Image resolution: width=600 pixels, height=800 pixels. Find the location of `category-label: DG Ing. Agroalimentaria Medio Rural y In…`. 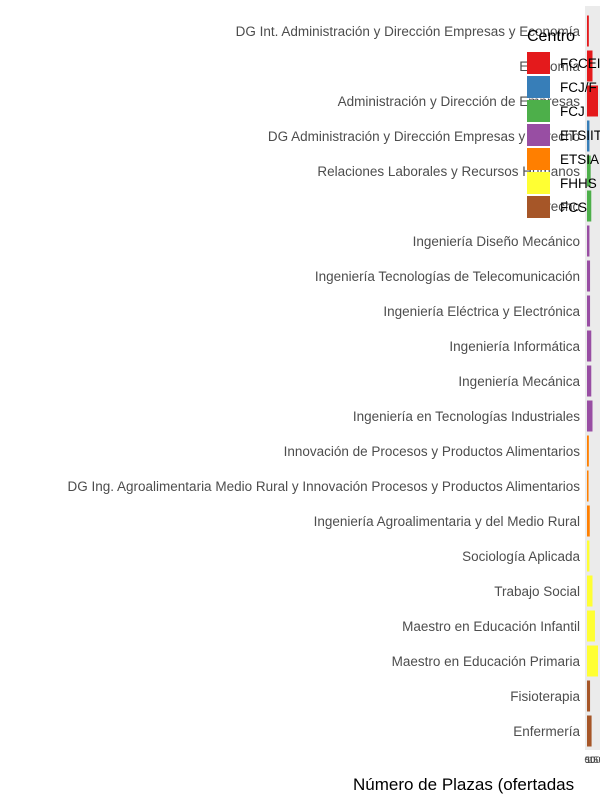

category-label: DG Ing. Agroalimentaria Medio Rural y In… is located at coordinates (324, 486).